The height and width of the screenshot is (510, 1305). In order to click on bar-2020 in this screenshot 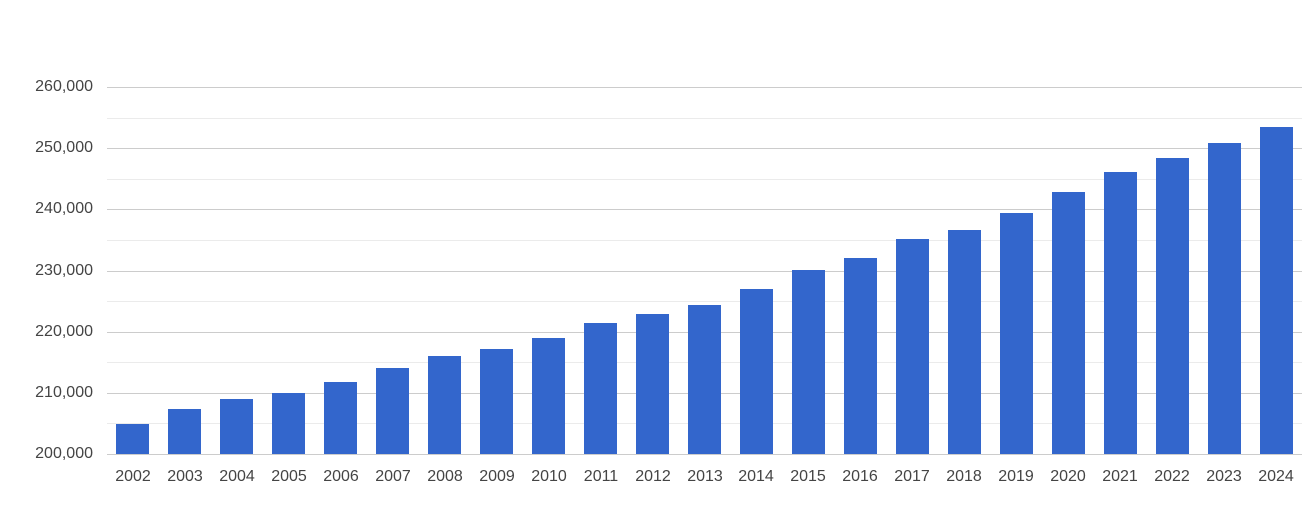, I will do `click(1068, 323)`.